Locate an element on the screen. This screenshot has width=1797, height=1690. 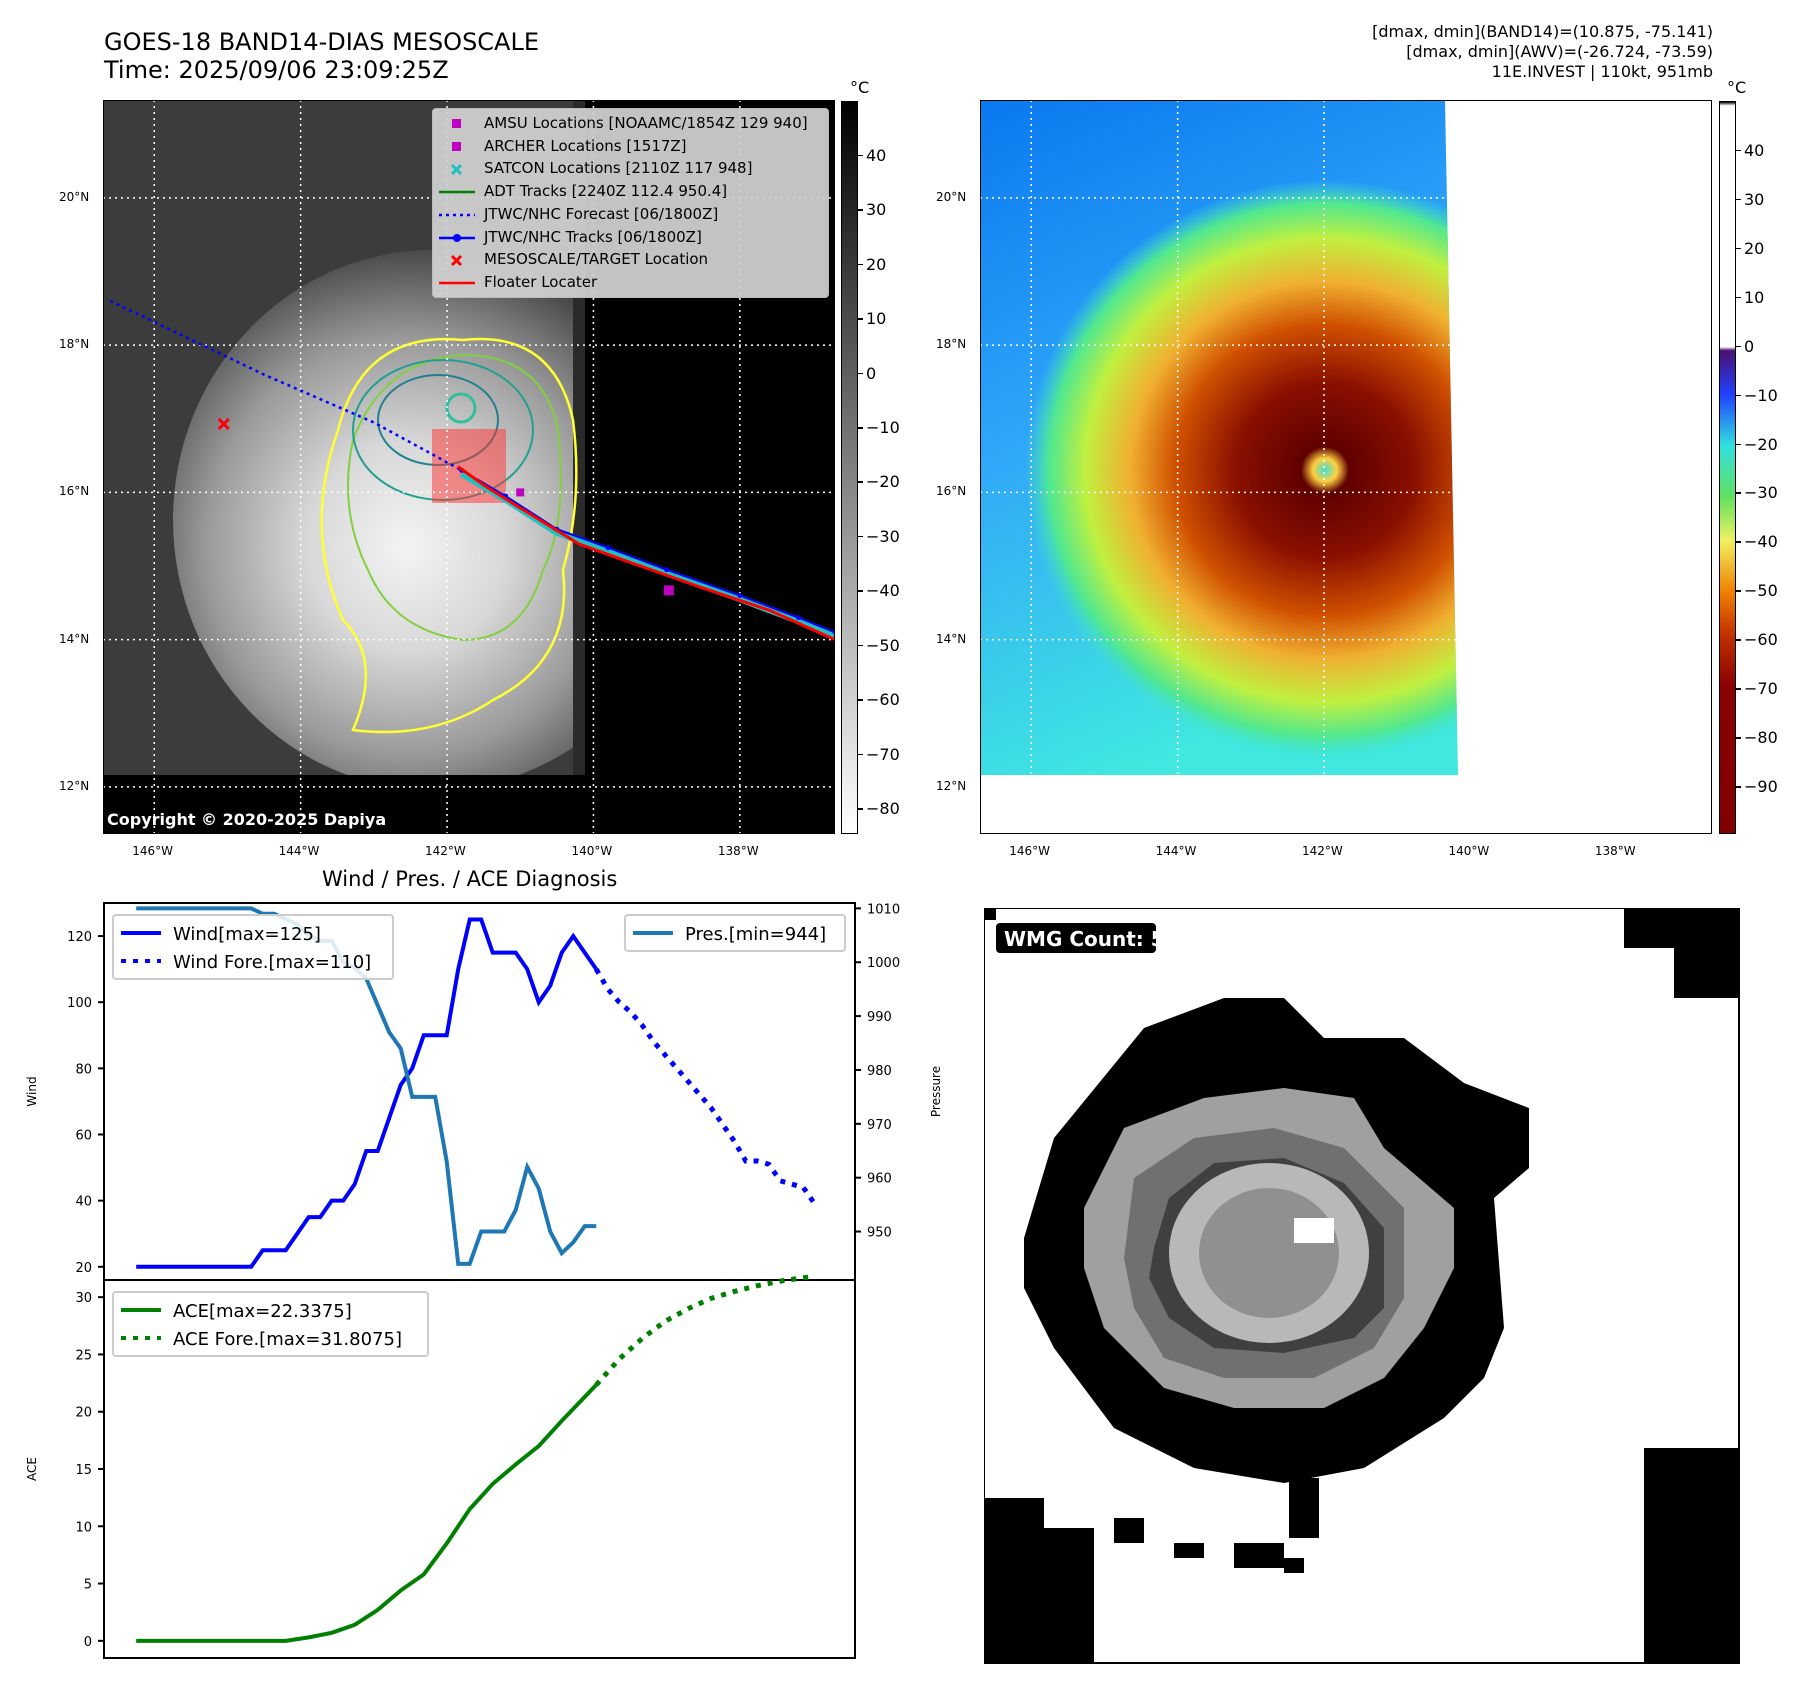
jtwc-track is located at coordinates (648, 551).